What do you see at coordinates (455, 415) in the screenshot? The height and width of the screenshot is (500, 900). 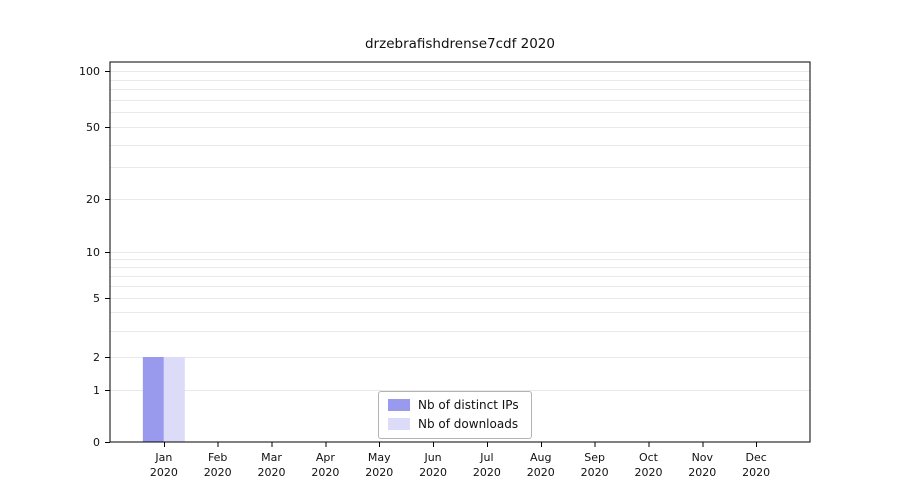 I see `chart-legend: Nb of distinct IPs Nb of downloads` at bounding box center [455, 415].